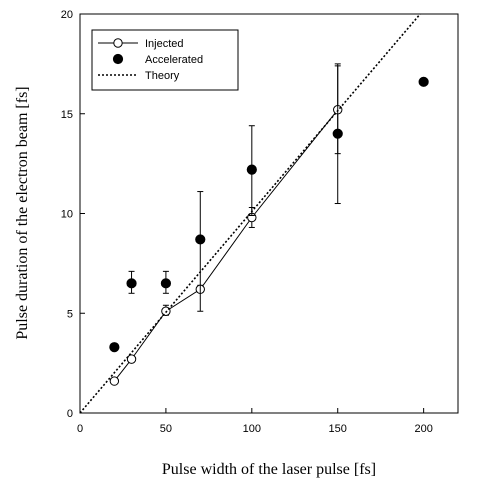 Image resolution: width=478 pixels, height=479 pixels. Describe the element at coordinates (67, 115) in the screenshot. I see `y-tick-label: 15` at that location.